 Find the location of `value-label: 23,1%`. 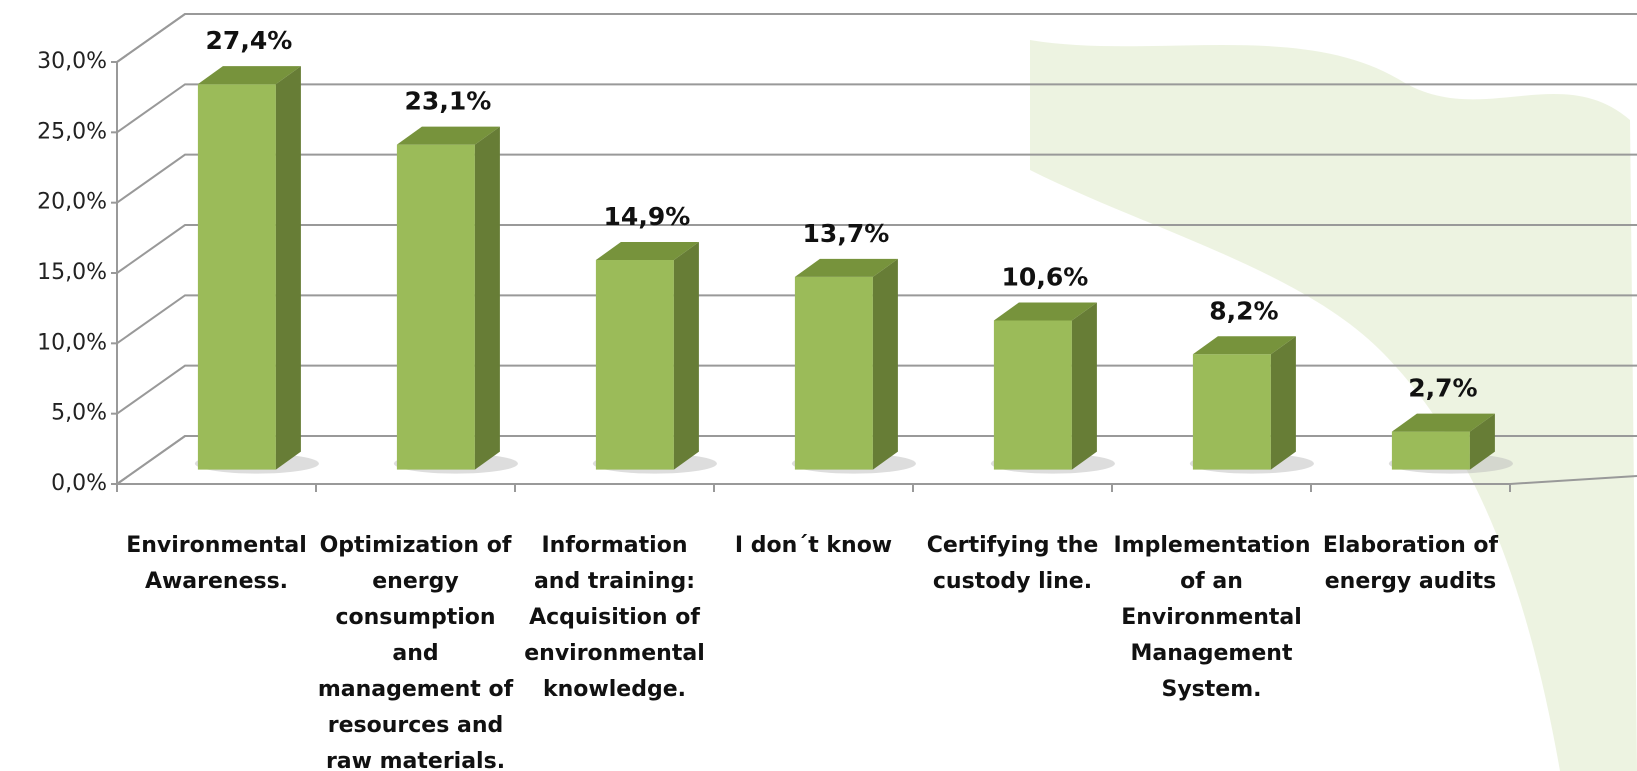

value-label: 23,1% is located at coordinates (448, 101).